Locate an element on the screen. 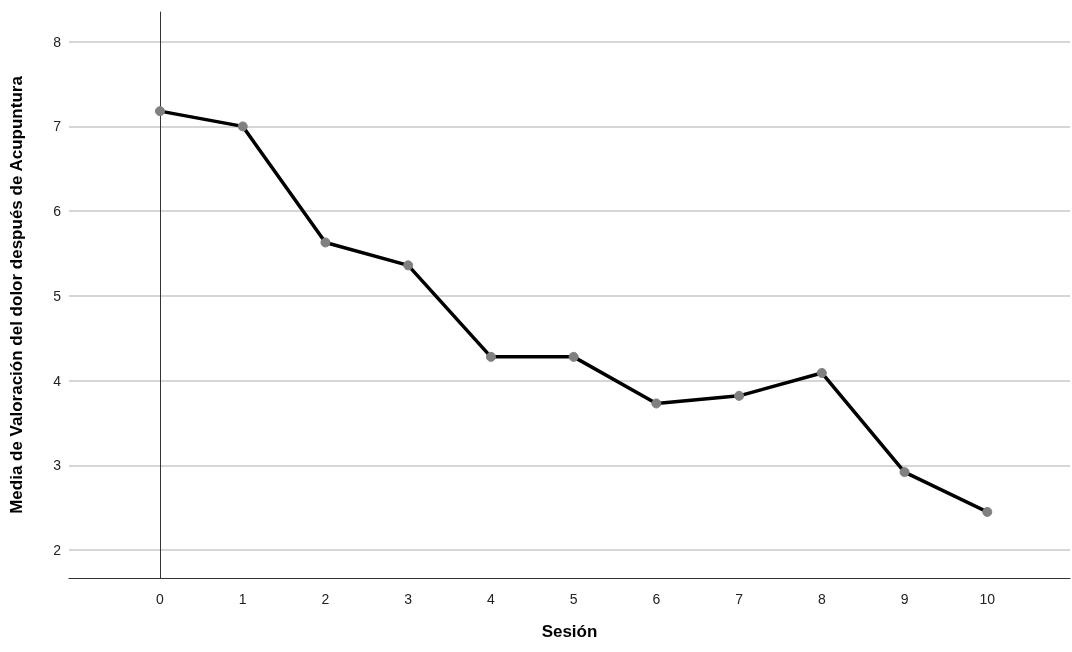 This screenshot has width=1072, height=652. x-tick-label: 9 is located at coordinates (904, 599).